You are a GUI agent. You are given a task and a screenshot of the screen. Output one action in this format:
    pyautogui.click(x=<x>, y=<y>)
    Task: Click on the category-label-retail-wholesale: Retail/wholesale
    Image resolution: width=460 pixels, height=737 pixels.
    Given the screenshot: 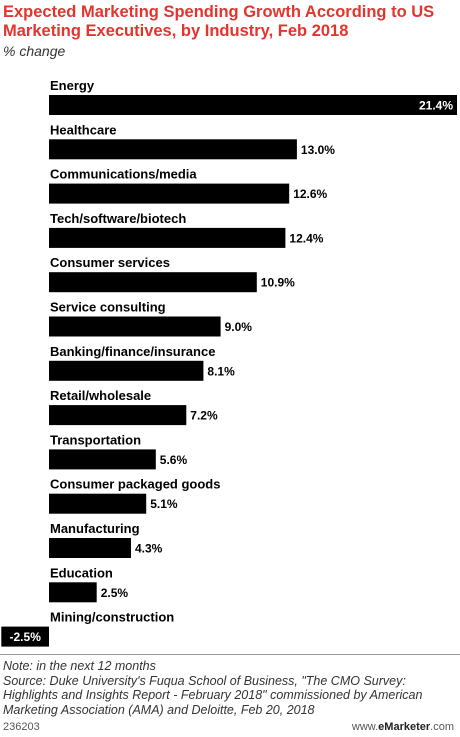 What is the action you would take?
    pyautogui.click(x=100, y=395)
    